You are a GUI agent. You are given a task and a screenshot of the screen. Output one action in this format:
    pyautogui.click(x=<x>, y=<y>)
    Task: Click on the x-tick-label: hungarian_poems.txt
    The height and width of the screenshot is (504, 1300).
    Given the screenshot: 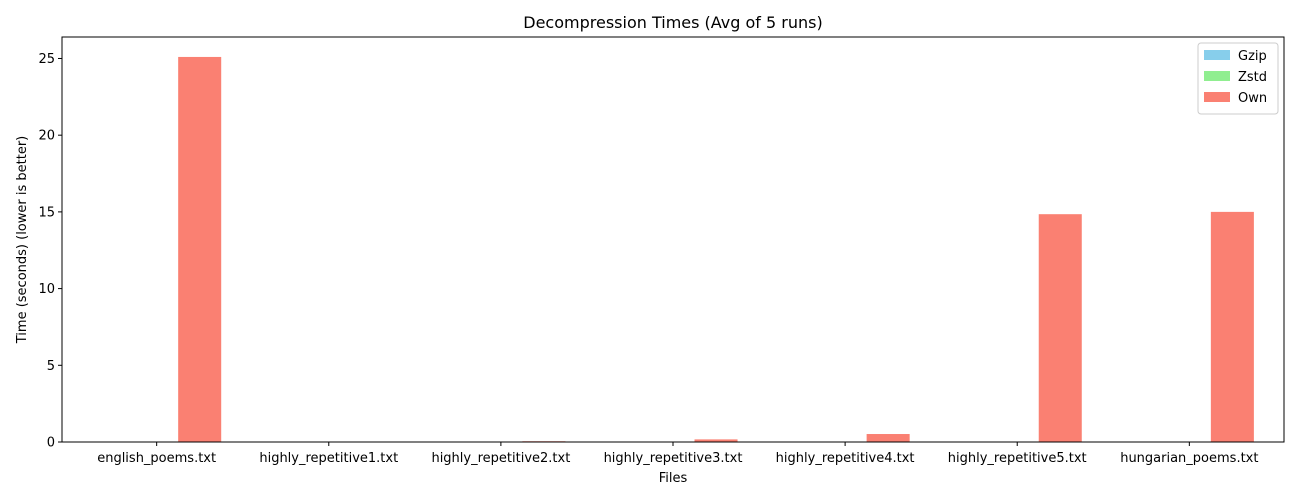 What is the action you would take?
    pyautogui.click(x=1189, y=458)
    